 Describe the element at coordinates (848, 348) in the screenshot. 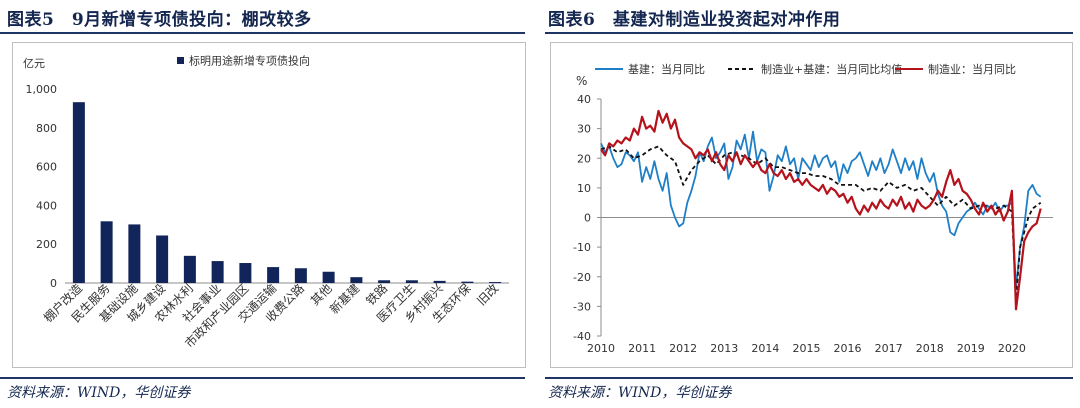

I see `line-x-tick-label: 2016` at that location.